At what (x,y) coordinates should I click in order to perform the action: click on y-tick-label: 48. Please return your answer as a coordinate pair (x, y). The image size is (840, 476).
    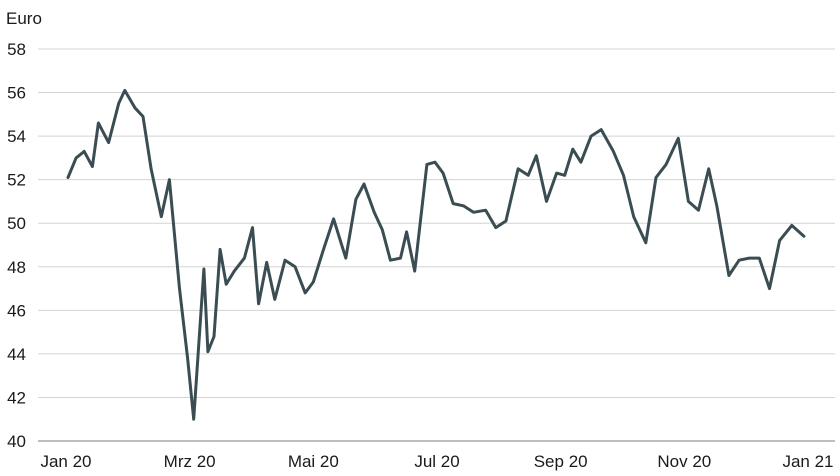
    Looking at the image, I should click on (16, 267).